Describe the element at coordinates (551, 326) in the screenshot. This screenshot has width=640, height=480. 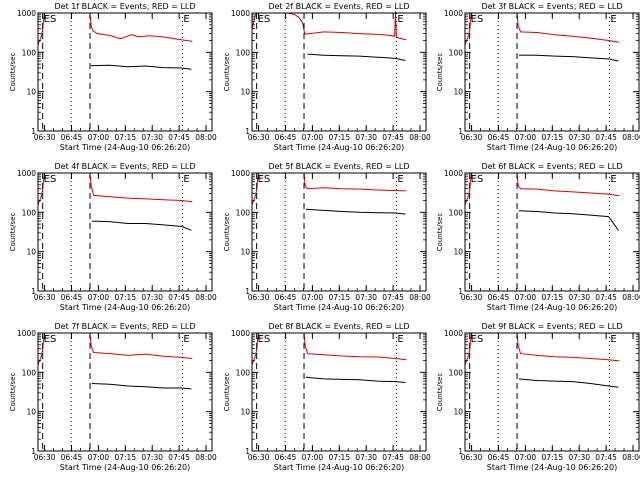
I see `panel-title: Det 9f BLACK = Events, RED = LLD` at that location.